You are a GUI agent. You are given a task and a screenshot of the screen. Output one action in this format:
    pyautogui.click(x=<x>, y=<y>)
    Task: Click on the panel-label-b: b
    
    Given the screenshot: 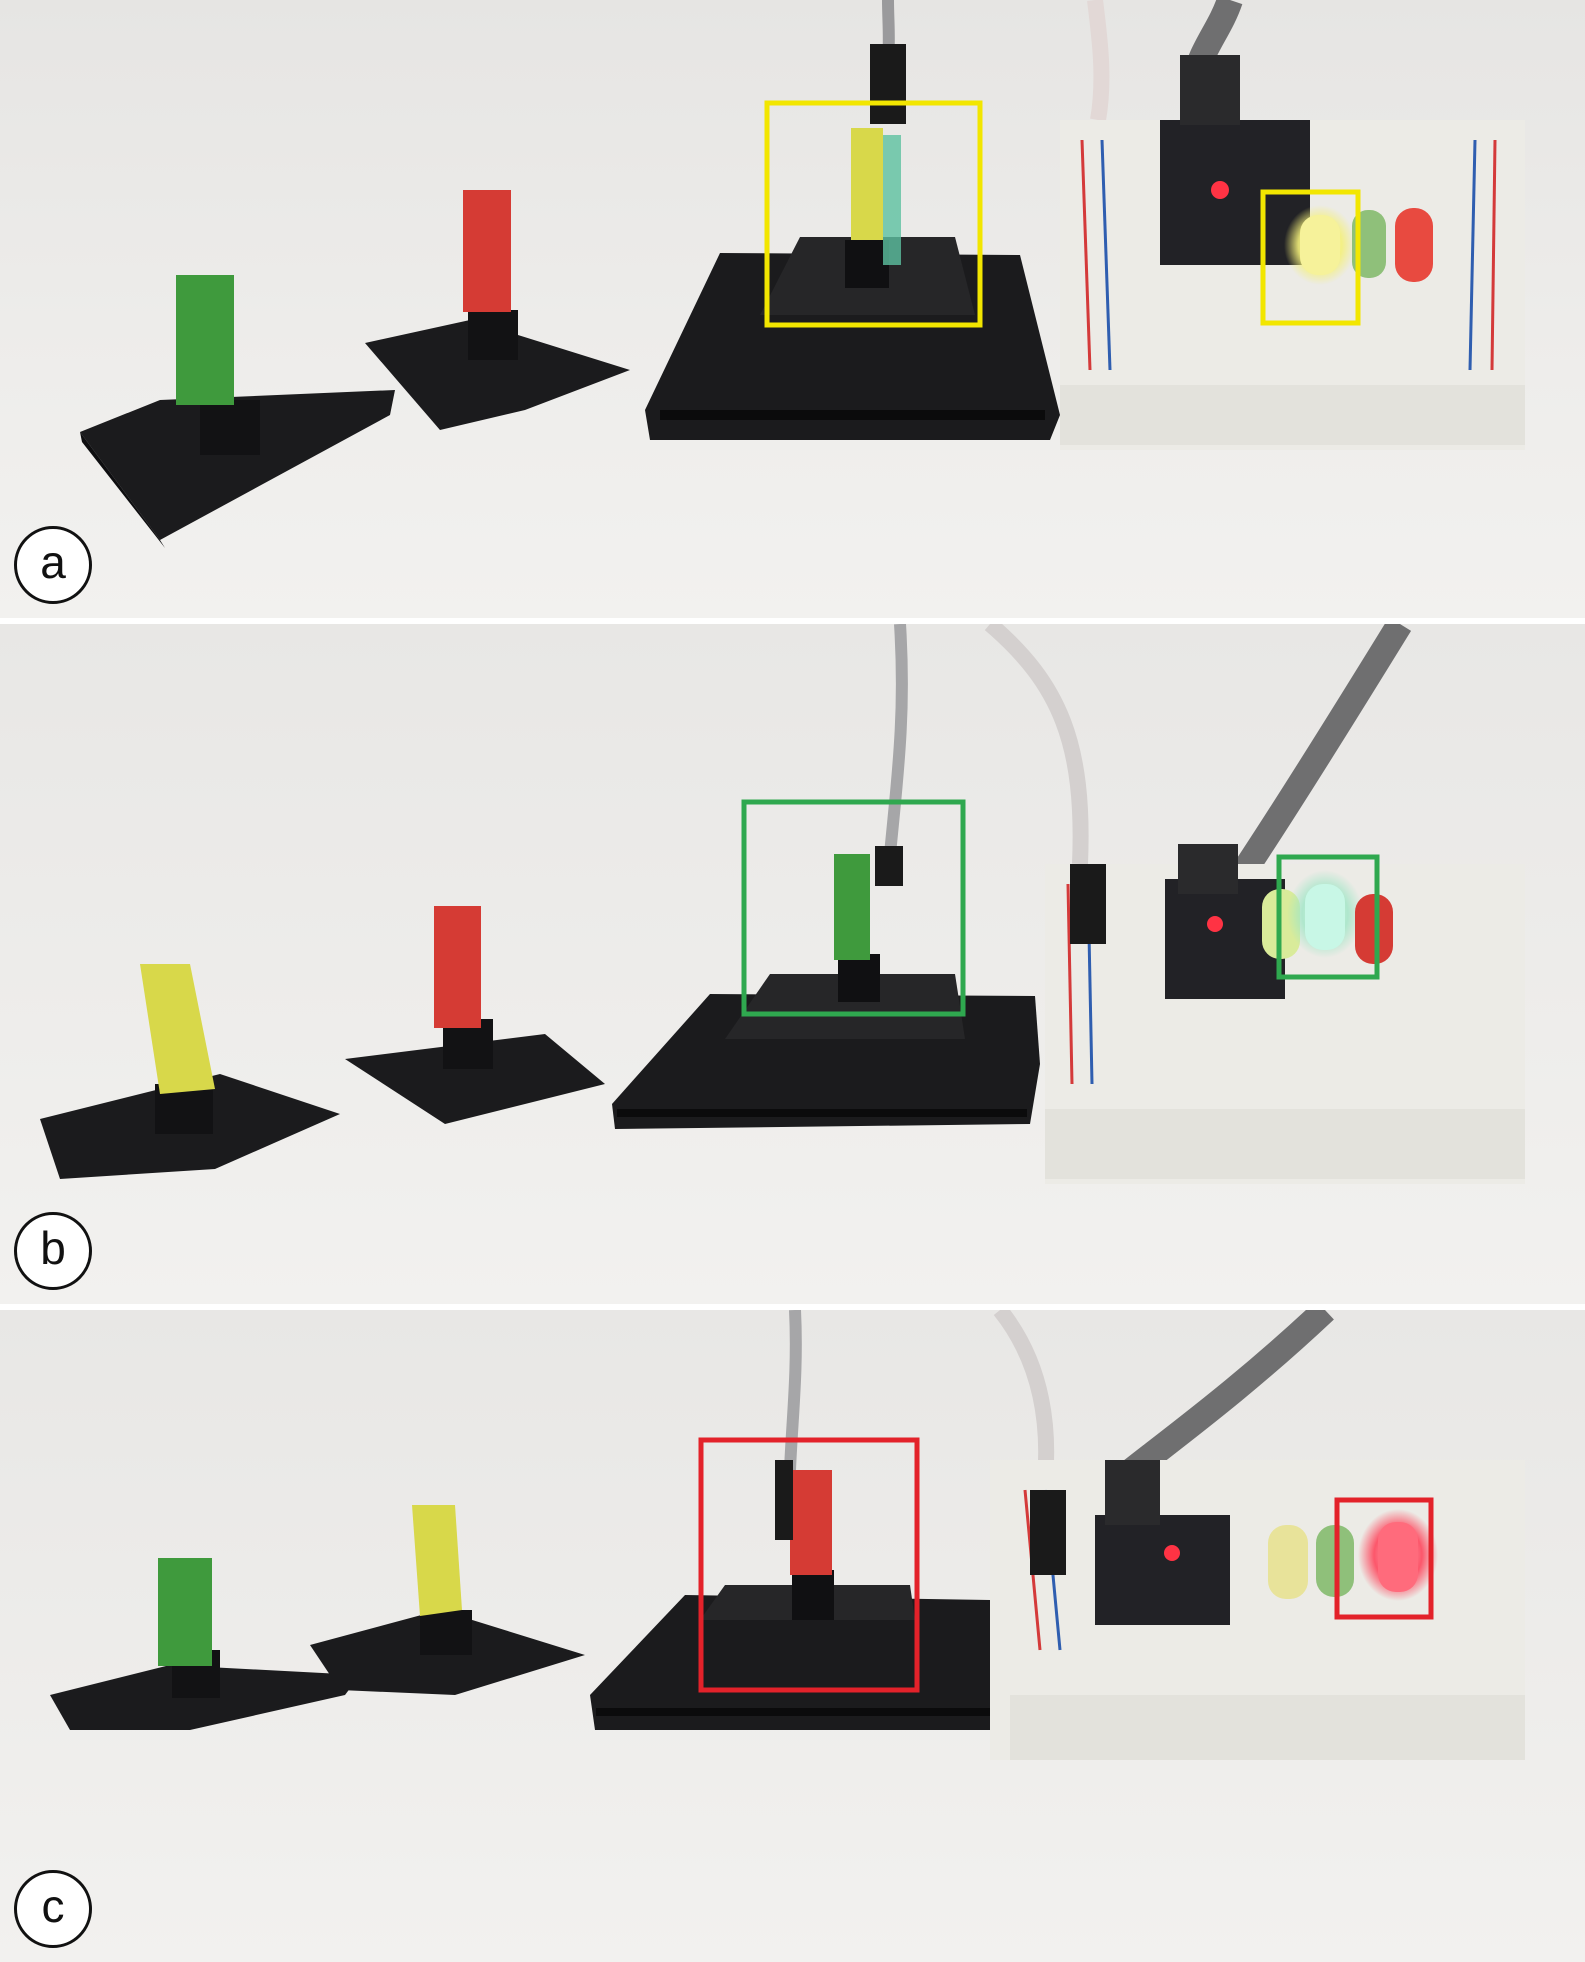 What is the action you would take?
    pyautogui.click(x=53, y=1251)
    